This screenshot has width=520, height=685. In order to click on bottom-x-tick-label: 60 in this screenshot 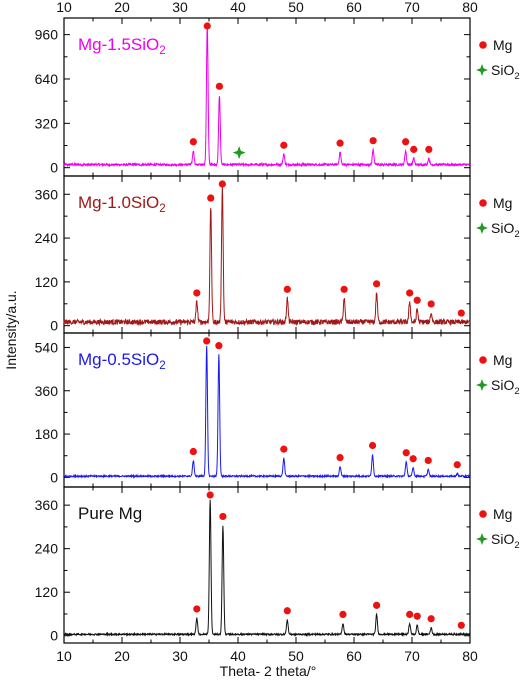, I will do `click(354, 656)`.